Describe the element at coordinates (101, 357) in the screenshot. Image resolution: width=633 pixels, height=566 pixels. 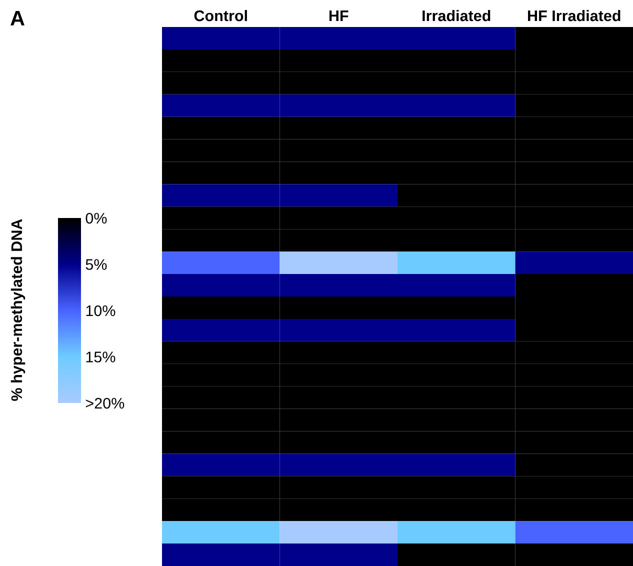
I see `color-bar-label: 15%` at that location.